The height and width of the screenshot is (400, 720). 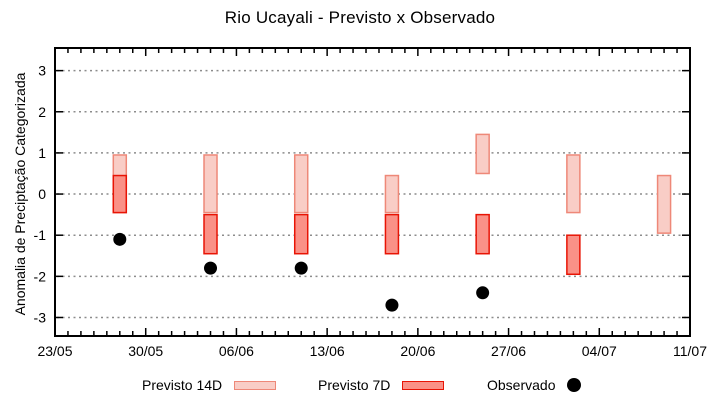 What do you see at coordinates (42, 71) in the screenshot?
I see `y-tick-label: 3` at bounding box center [42, 71].